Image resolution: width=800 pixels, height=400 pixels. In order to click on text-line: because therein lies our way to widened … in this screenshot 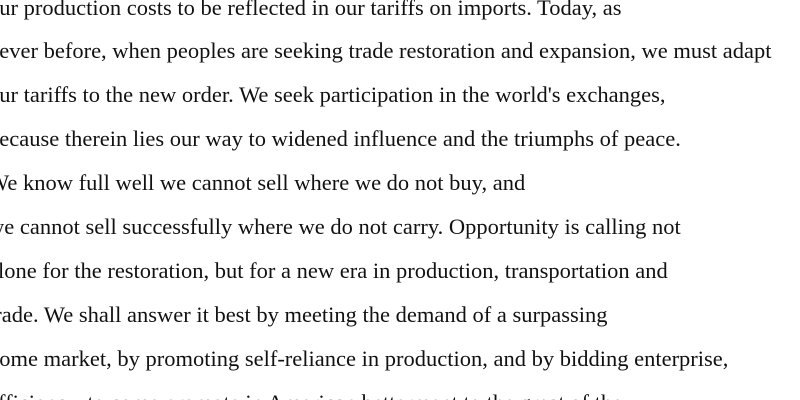, I will do `click(340, 138)`.